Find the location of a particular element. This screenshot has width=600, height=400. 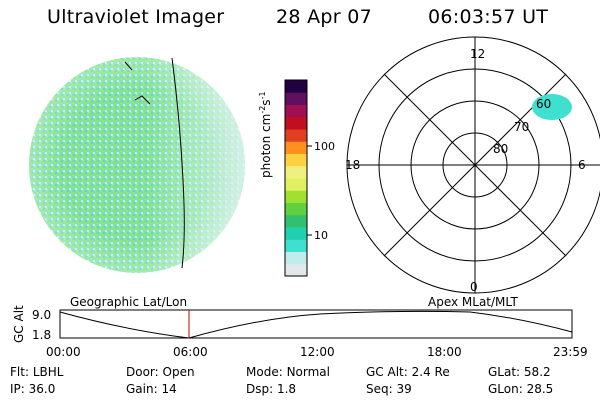

x-tick-0000: 00:00 is located at coordinates (63, 352).